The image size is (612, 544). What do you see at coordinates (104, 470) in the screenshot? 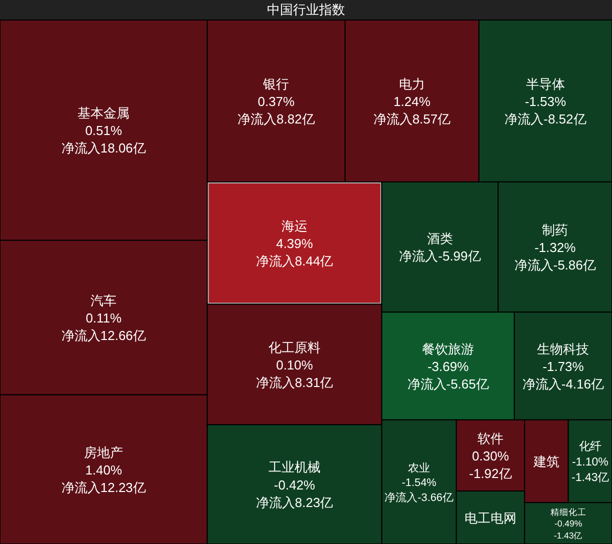
I see `data-label: 1.40%` at bounding box center [104, 470].